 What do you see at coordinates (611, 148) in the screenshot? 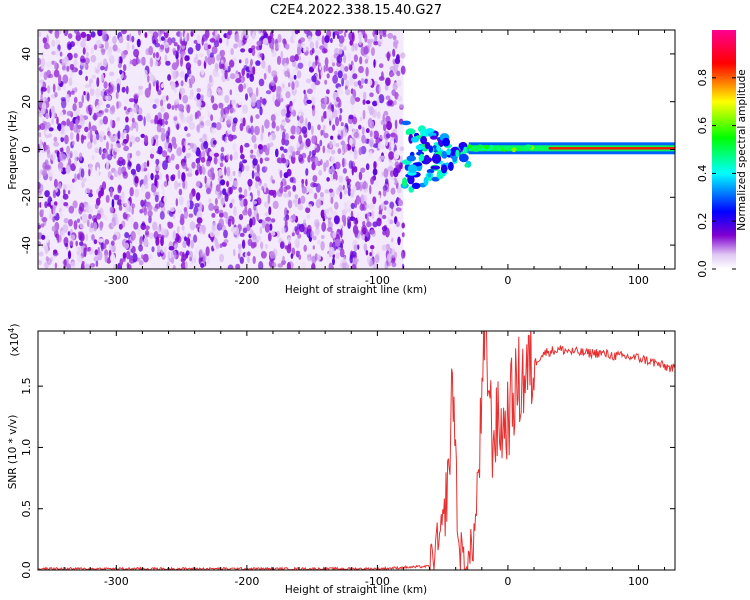
I see `carrier-band-core` at bounding box center [611, 148].